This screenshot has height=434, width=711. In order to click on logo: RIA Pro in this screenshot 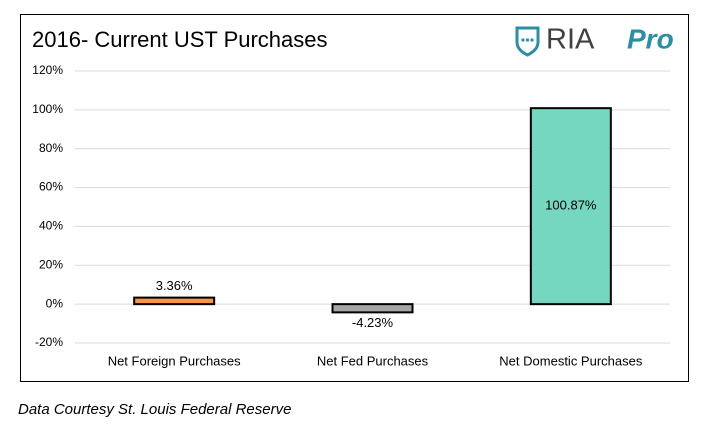, I will do `click(594, 40)`.